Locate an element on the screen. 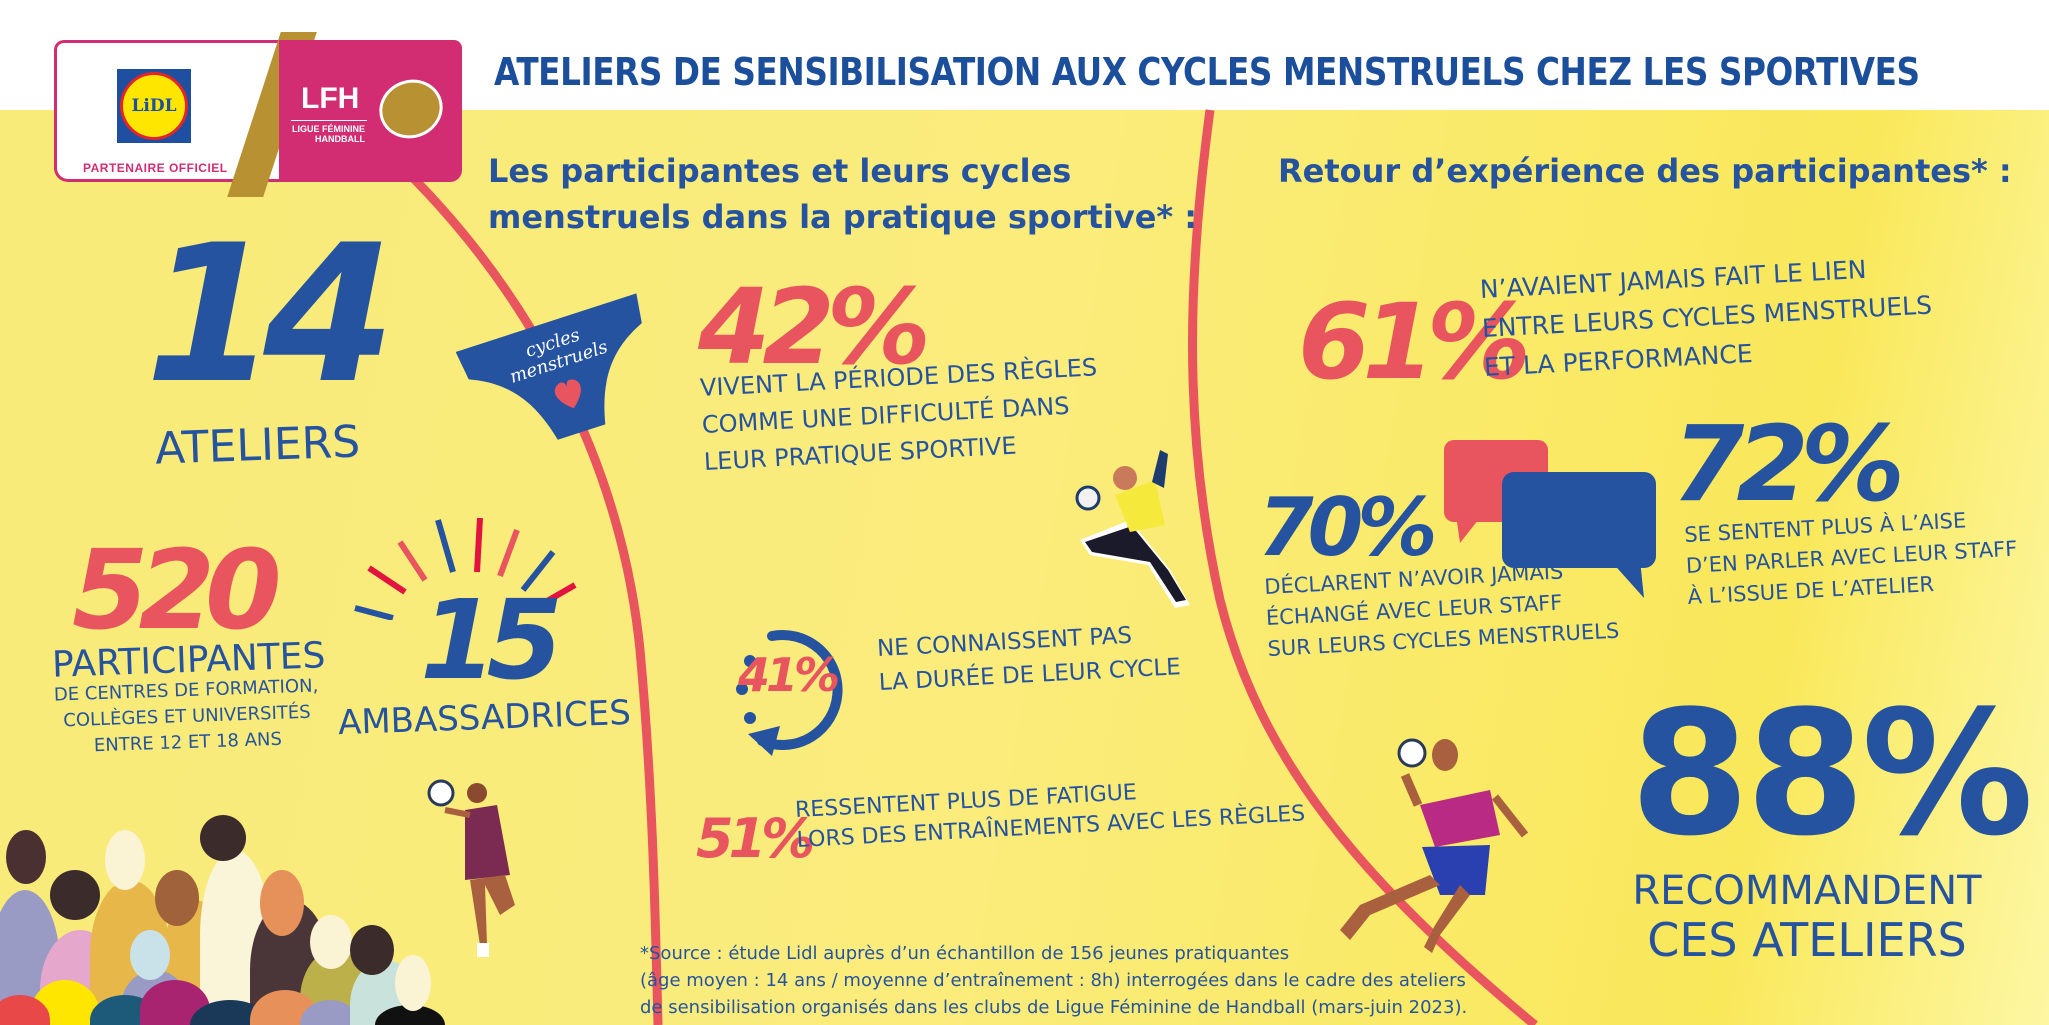 The width and height of the screenshot is (2049, 1025). chat-bubble-blue-tail is located at coordinates (1627, 579).